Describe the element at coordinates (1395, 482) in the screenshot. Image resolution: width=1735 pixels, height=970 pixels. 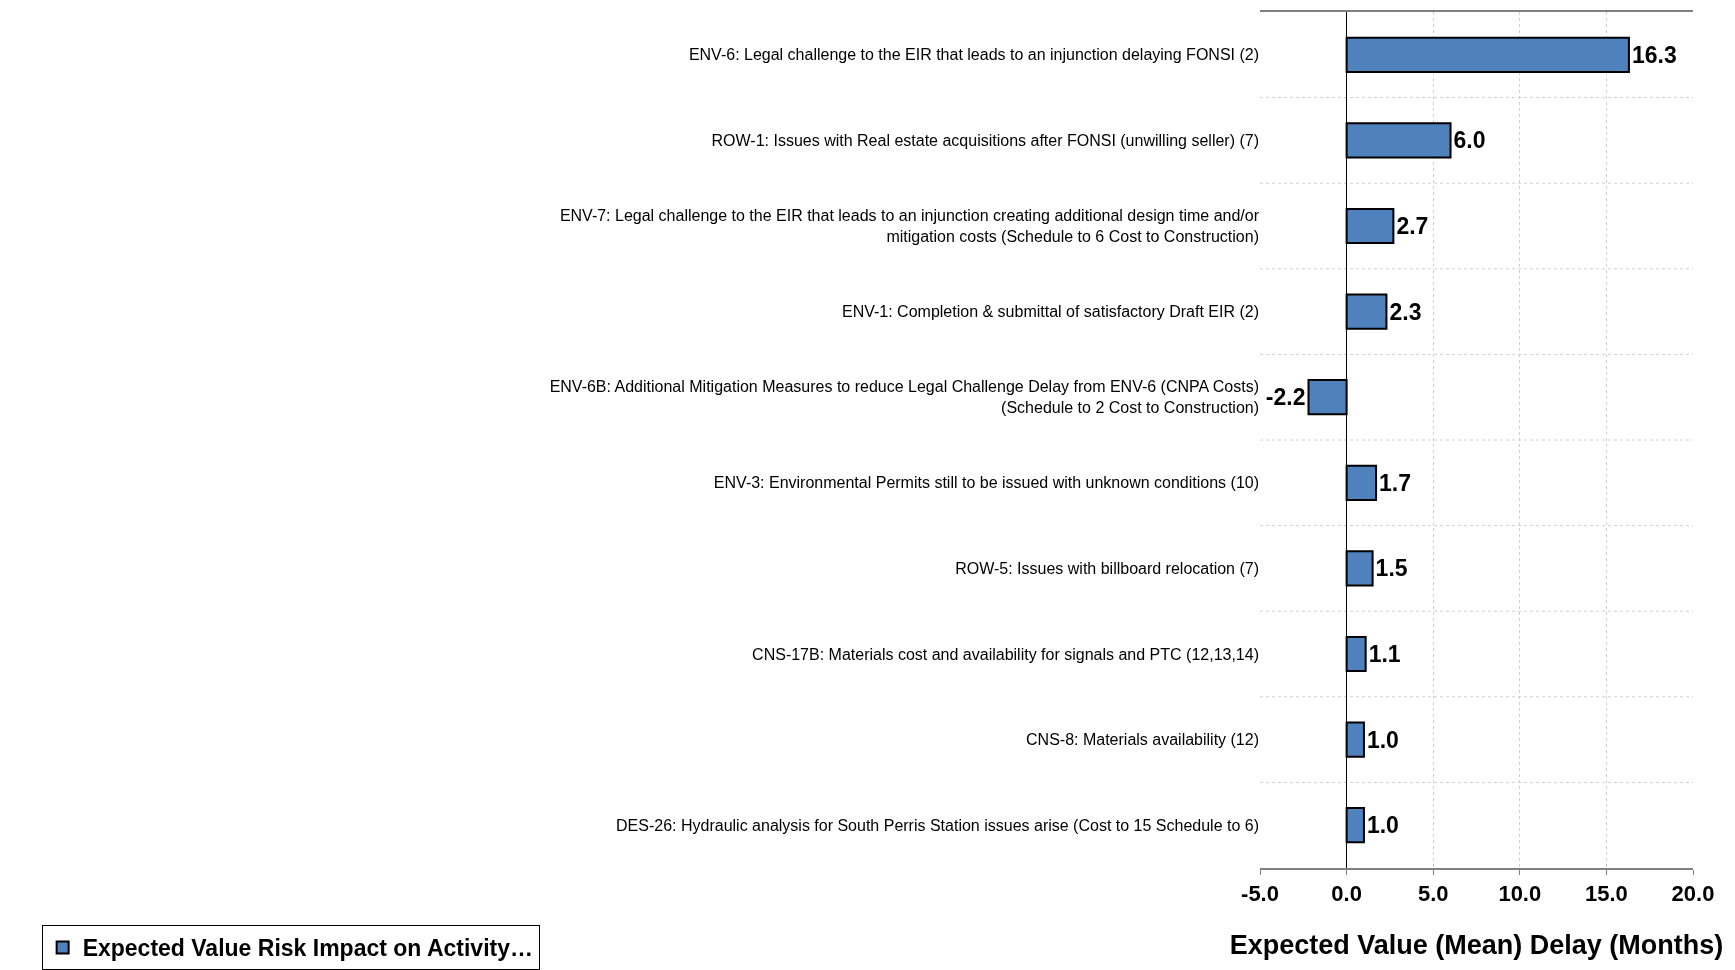
I see `data-label: 1.7` at that location.